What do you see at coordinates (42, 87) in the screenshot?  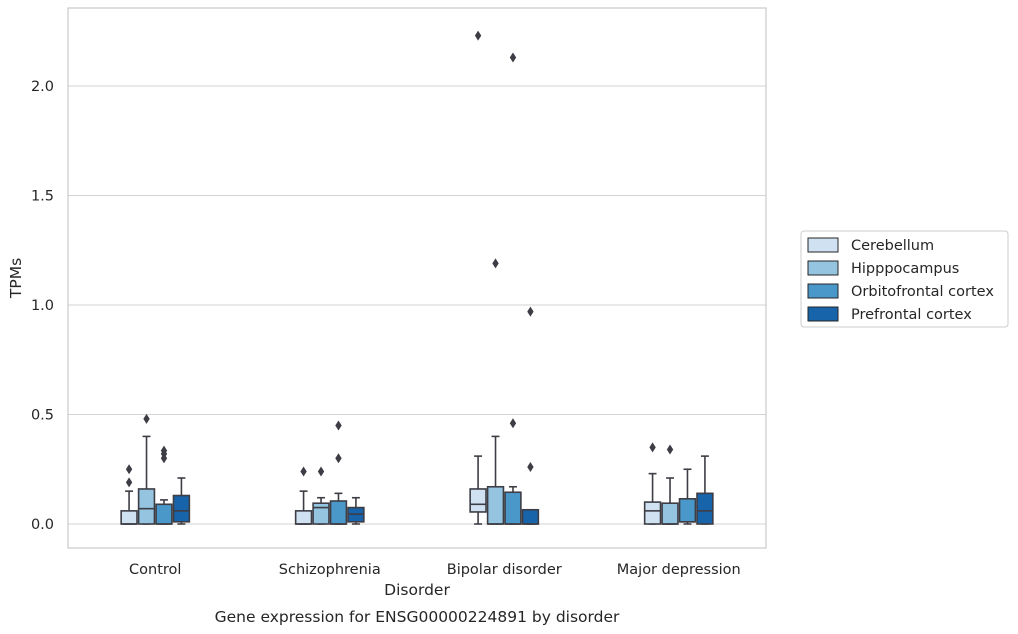 I see `y-tick-label: 2.0` at bounding box center [42, 87].